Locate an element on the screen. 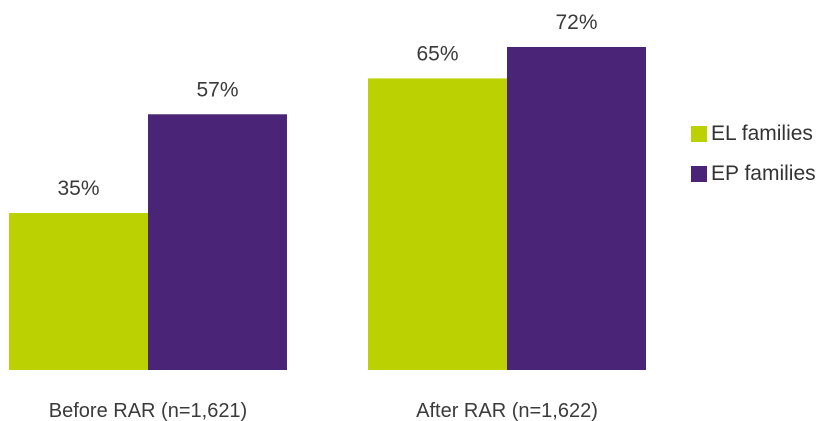 This screenshot has height=421, width=831. legend-label-el: EL families is located at coordinates (762, 133).